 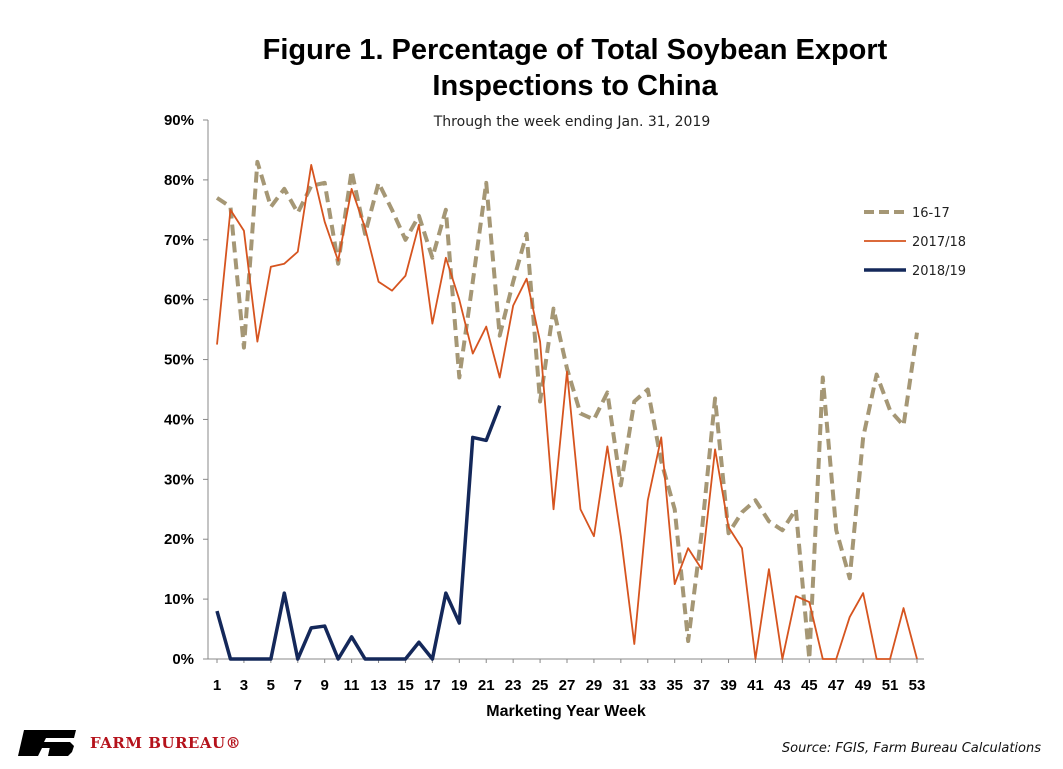 What do you see at coordinates (566, 711) in the screenshot?
I see `x-axis-label: Marketing Year Week` at bounding box center [566, 711].